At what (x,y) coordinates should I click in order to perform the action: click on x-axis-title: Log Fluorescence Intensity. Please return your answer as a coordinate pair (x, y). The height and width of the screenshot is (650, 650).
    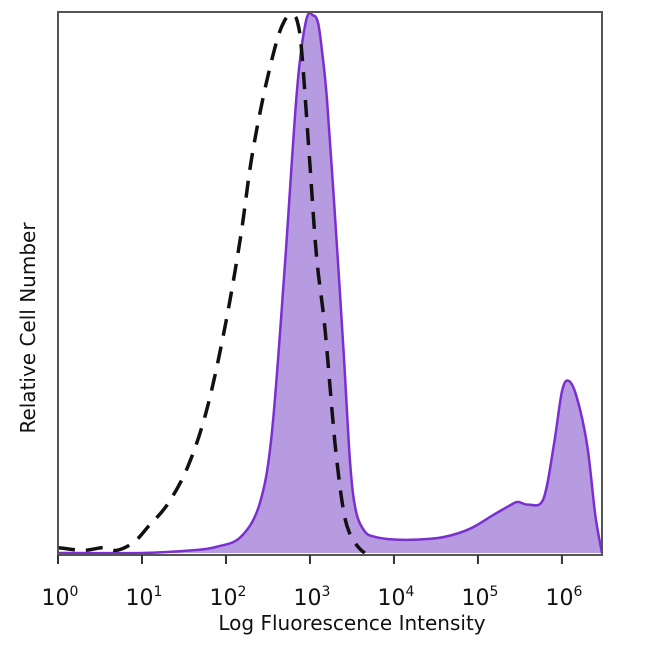
    Looking at the image, I should click on (351, 623).